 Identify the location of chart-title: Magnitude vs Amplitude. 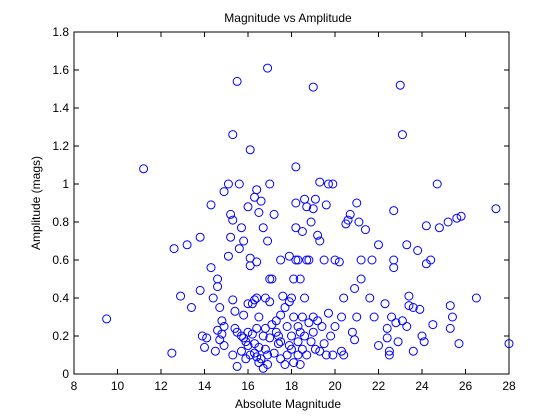
(288, 18).